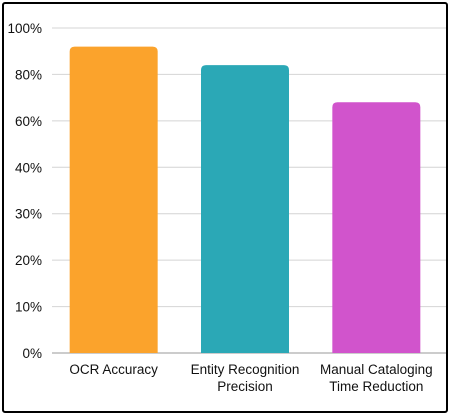 The width and height of the screenshot is (453, 418). What do you see at coordinates (28, 260) in the screenshot?
I see `y-tick-label: 20%` at bounding box center [28, 260].